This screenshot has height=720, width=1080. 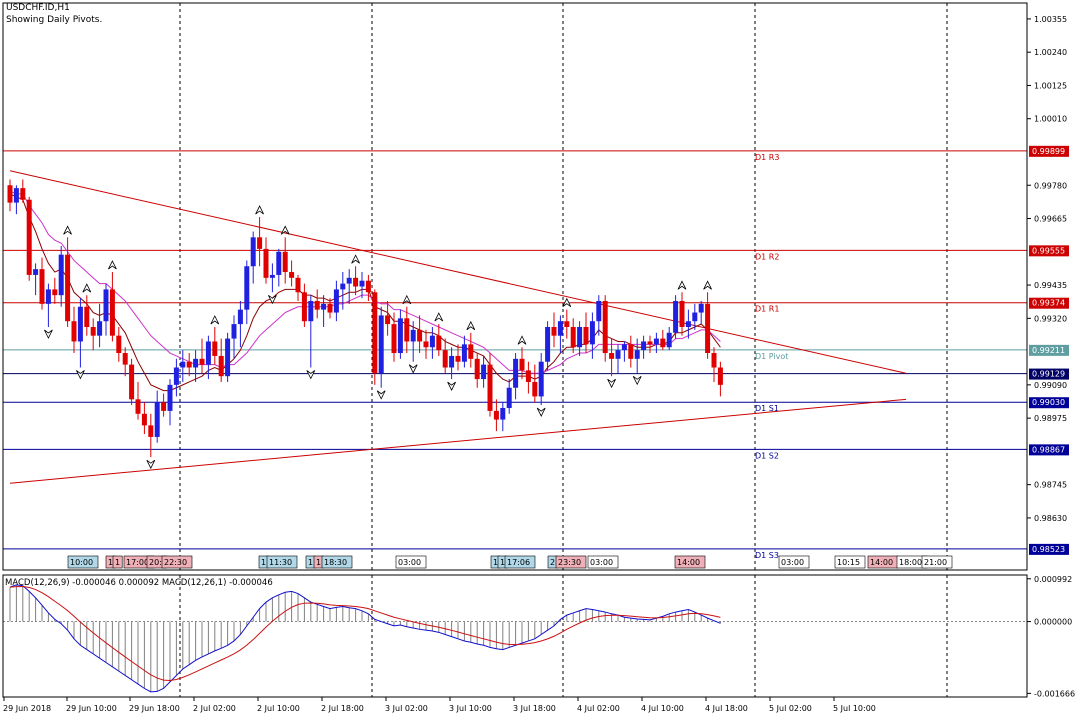 I want to click on macd-line, so click(x=365, y=638).